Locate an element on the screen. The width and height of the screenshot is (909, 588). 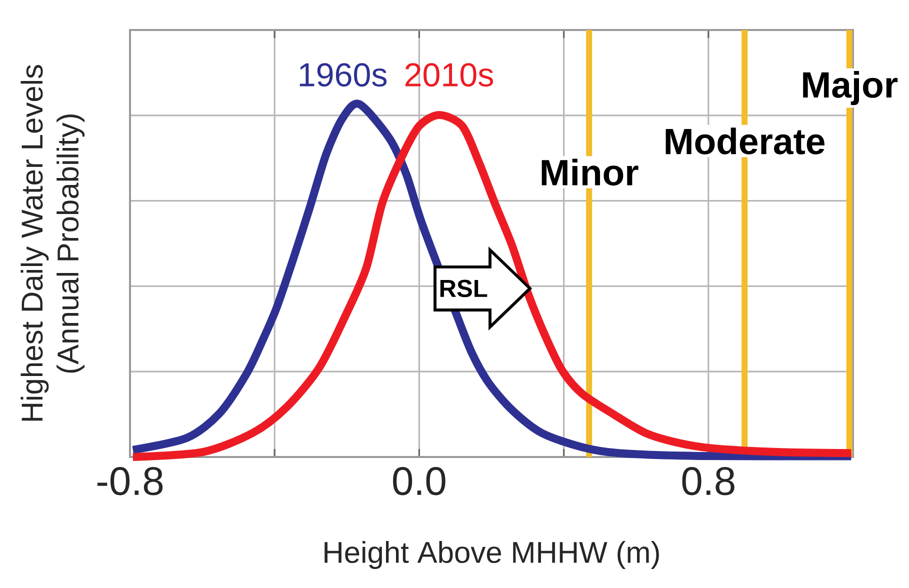
ref-line-label: Moderate is located at coordinates (745, 141).